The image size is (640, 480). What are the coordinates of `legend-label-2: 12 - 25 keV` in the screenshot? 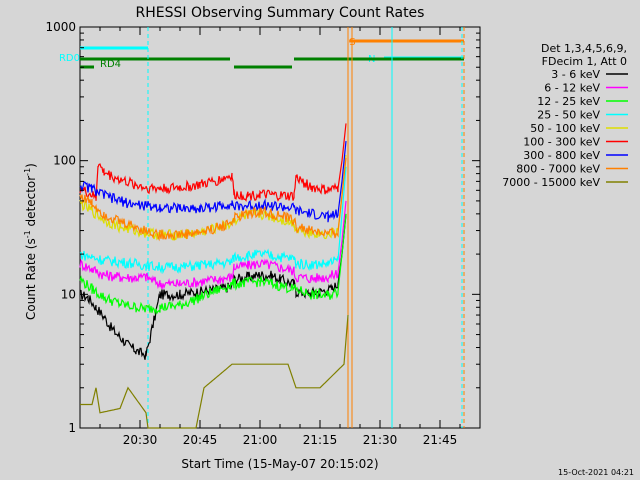 It's located at (568, 101).